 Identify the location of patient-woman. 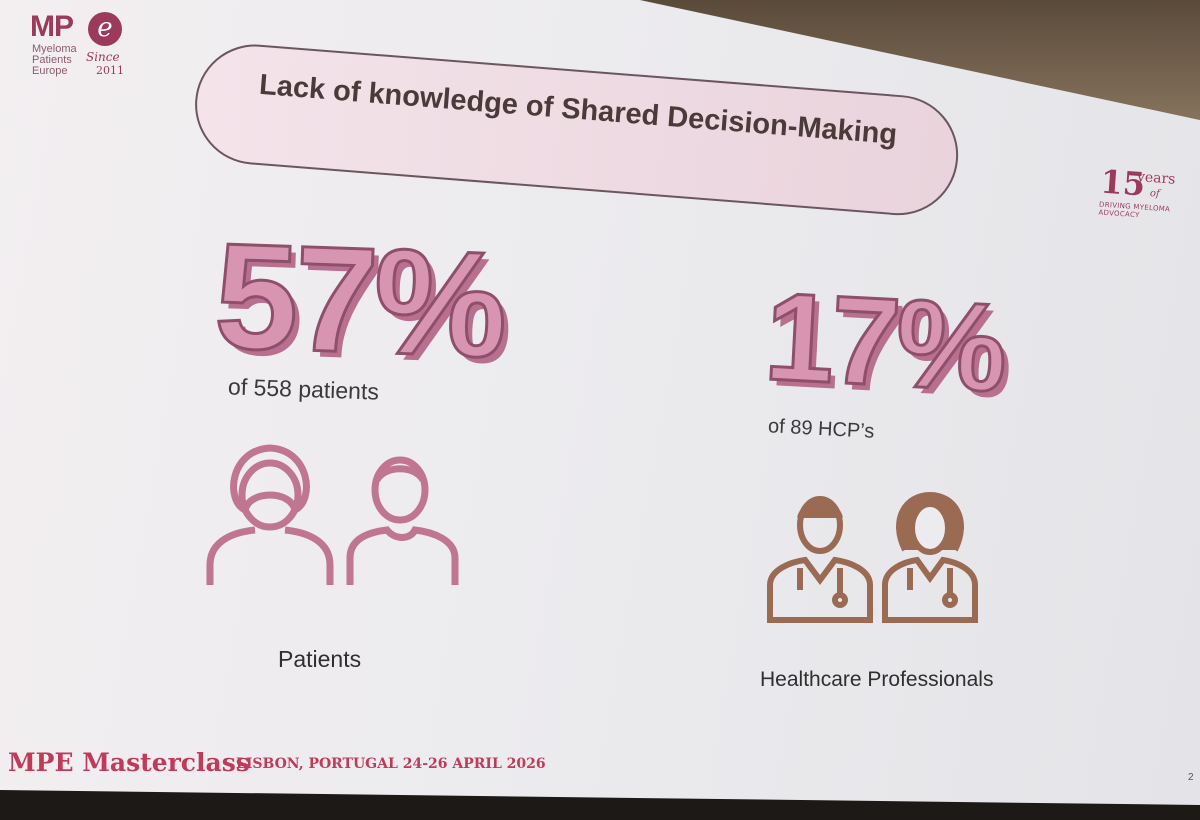
(270, 514).